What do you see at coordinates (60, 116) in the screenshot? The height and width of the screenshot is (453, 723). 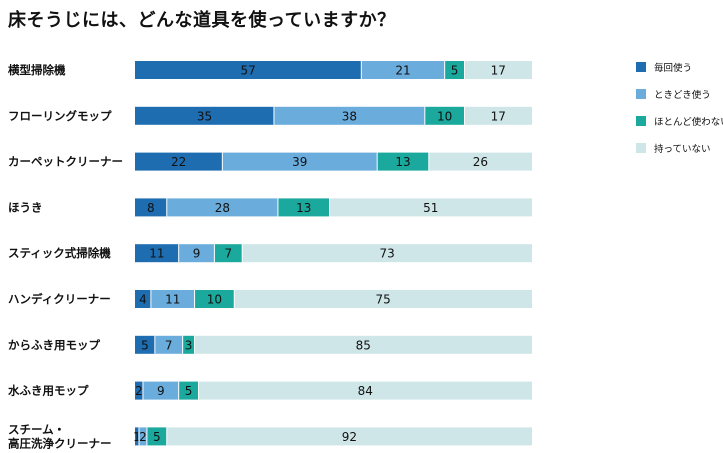 I see `category-label: フローリングモップ` at bounding box center [60, 116].